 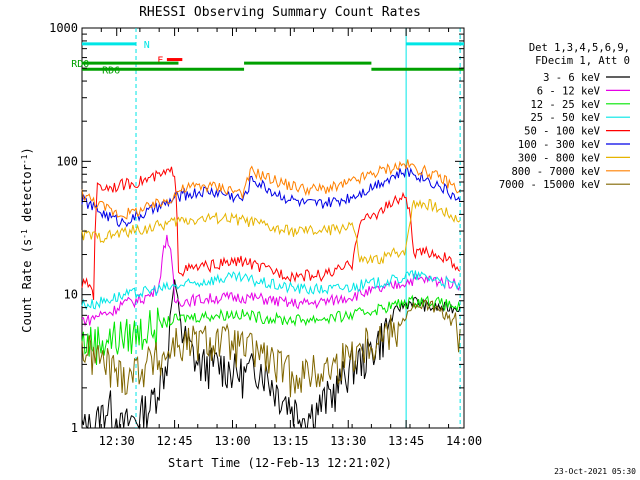 I want to click on y-axis-label-main: Count Rate (s, so click(x=27, y=286).